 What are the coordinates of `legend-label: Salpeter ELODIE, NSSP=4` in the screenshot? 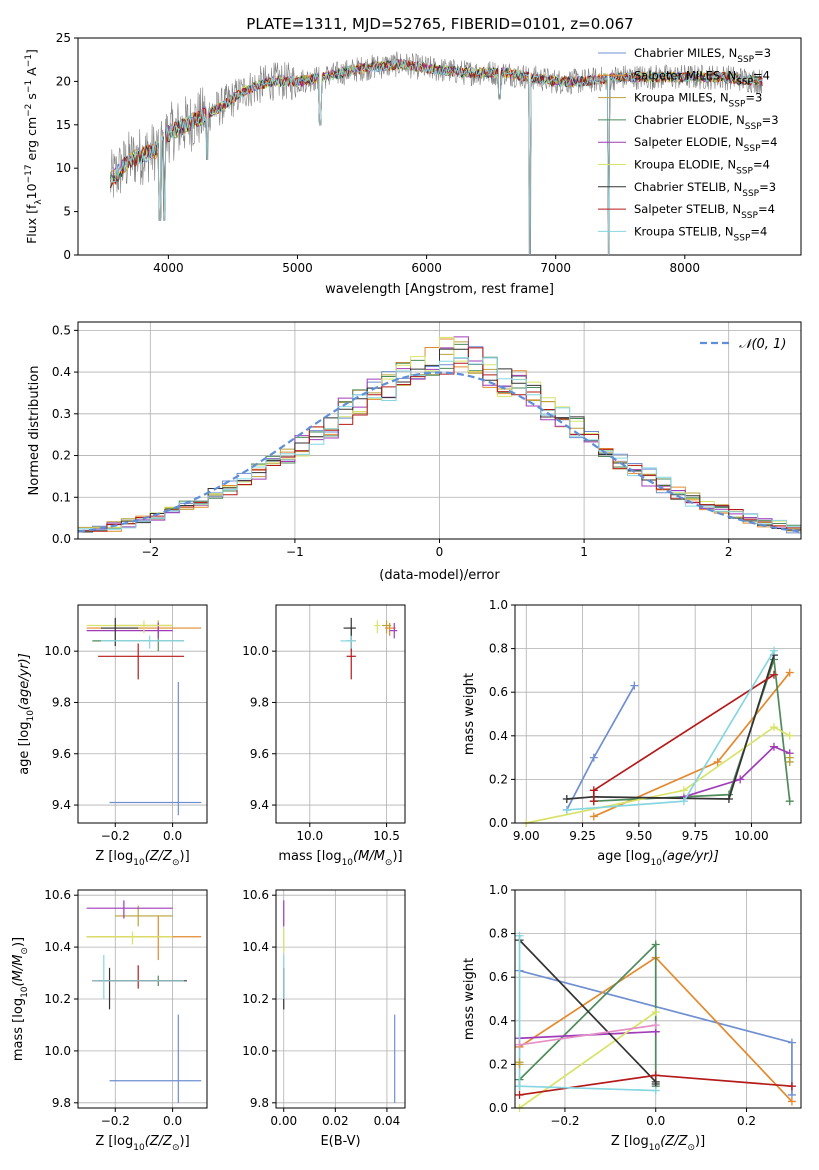 It's located at (705, 144).